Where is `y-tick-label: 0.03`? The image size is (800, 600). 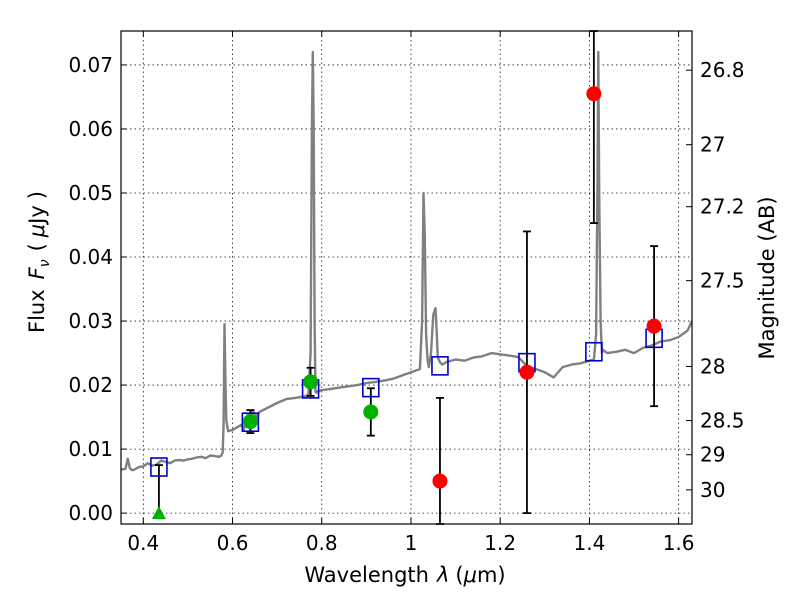
y-tick-label: 0.03 is located at coordinates (90, 321).